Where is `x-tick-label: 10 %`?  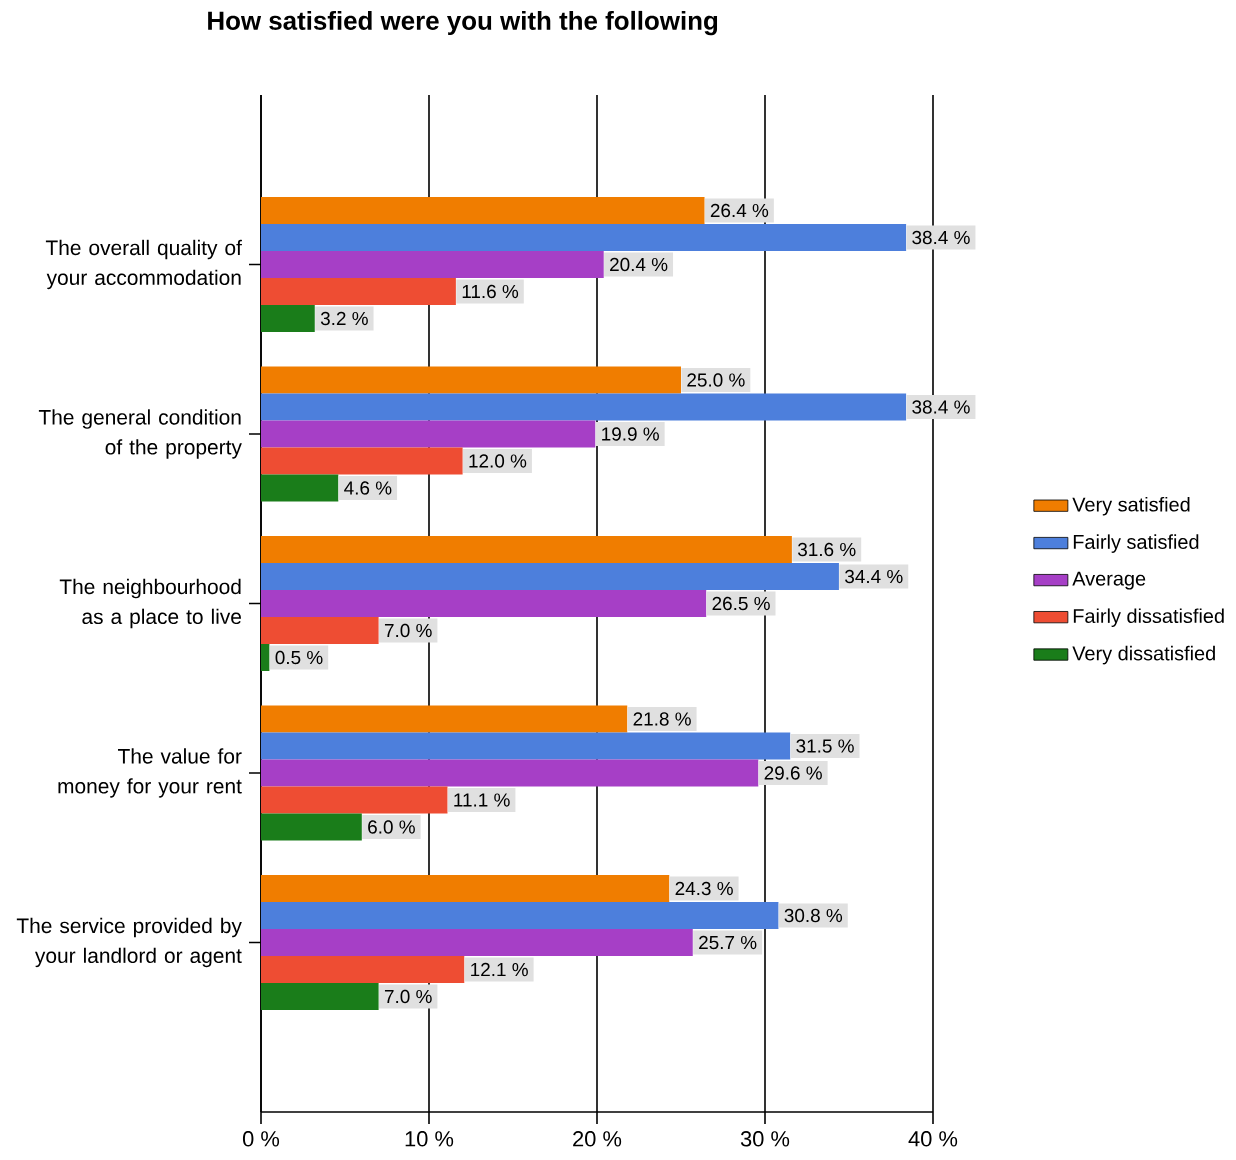 x-tick-label: 10 % is located at coordinates (429, 1139).